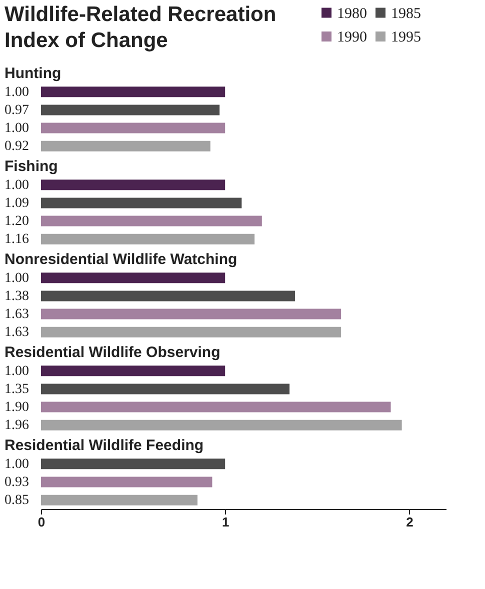 This screenshot has height=589, width=485. I want to click on data-label: 1.35, so click(16, 389).